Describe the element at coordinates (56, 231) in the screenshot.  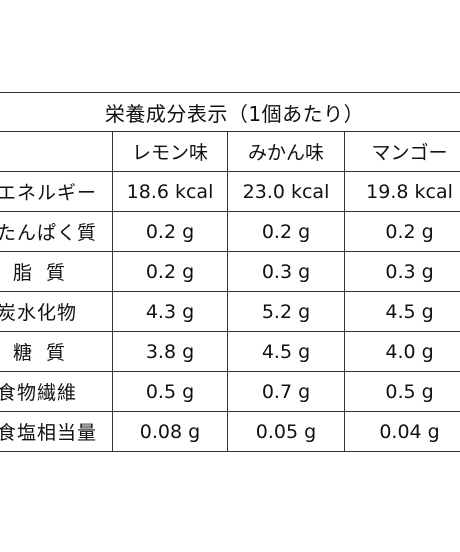
I see `row-label-protein: たんぱく質` at that location.